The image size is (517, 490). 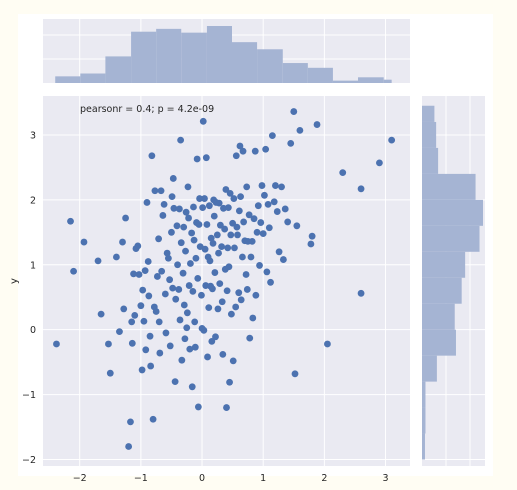 I want to click on y-tick-label: 2, so click(x=33, y=200).